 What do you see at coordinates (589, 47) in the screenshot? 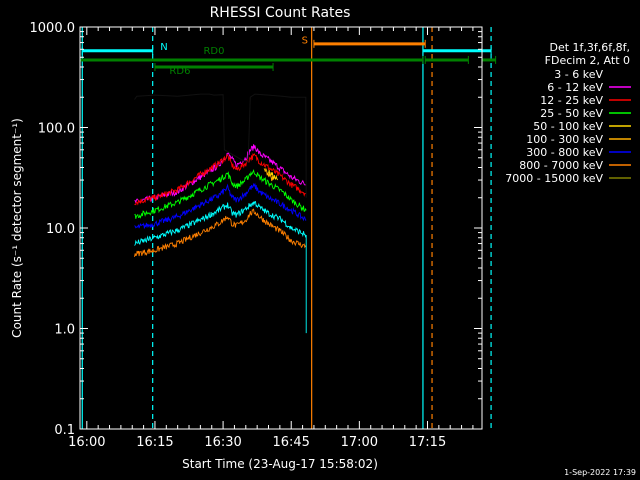
I see `legend-header-0: Det 1f,3f,6f,8f,` at bounding box center [589, 47].